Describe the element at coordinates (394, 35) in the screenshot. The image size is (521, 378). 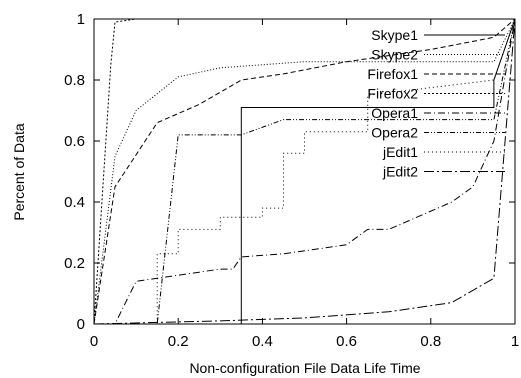
I see `legend-label: Skype1` at that location.